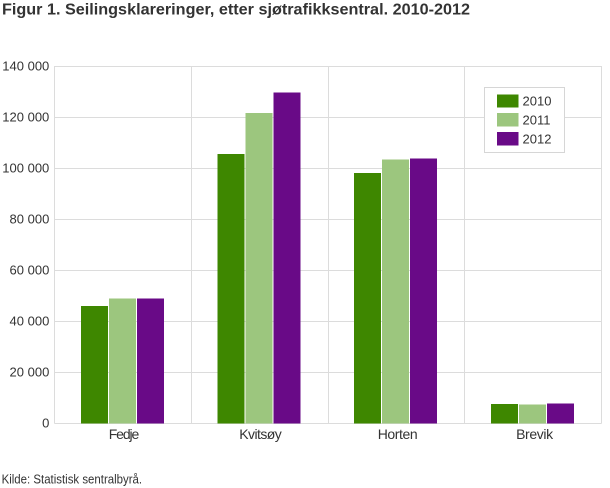  What do you see at coordinates (535, 434) in the screenshot?
I see `svg-text: Brevik` at bounding box center [535, 434].